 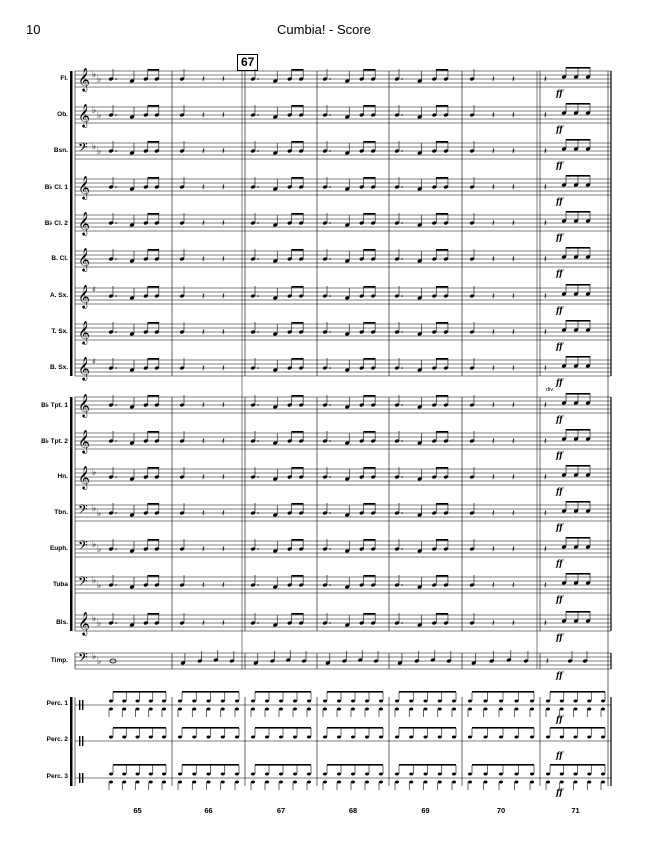 What do you see at coordinates (281, 810) in the screenshot?
I see `measure-number: 67` at bounding box center [281, 810].